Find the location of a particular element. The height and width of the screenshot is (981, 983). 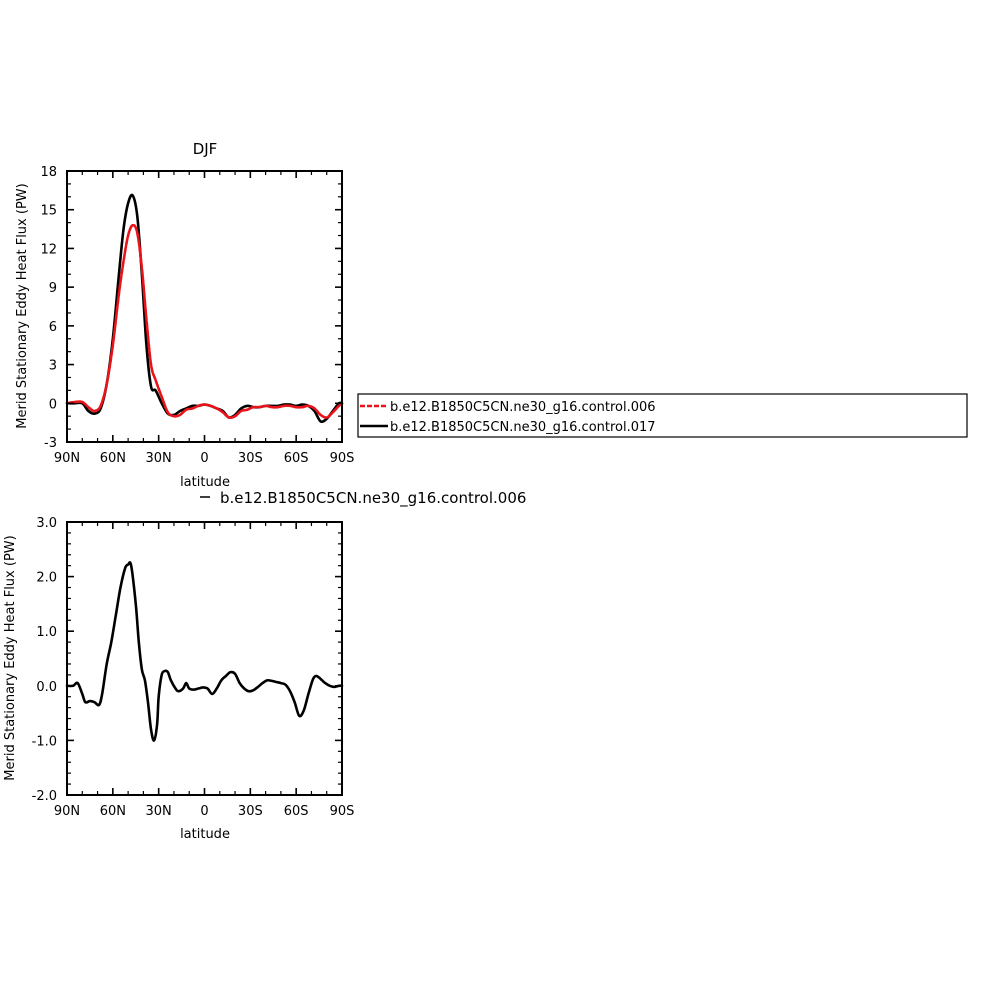

bottom-chart-ytick-label: -2.0 is located at coordinates (44, 796).